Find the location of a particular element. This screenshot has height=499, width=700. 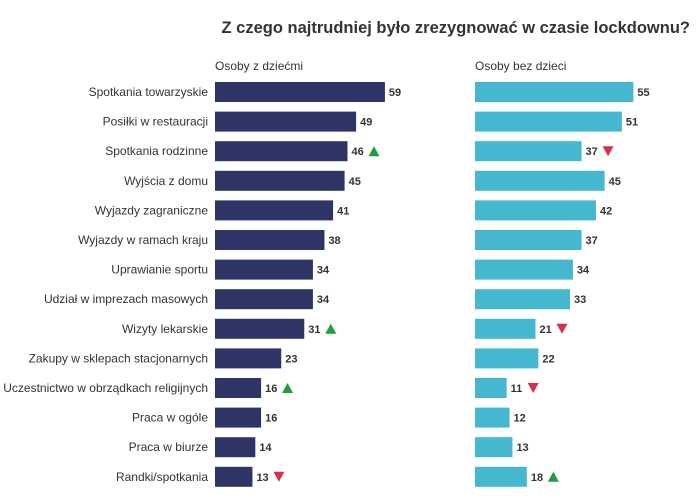

data-label: 41 is located at coordinates (343, 211).